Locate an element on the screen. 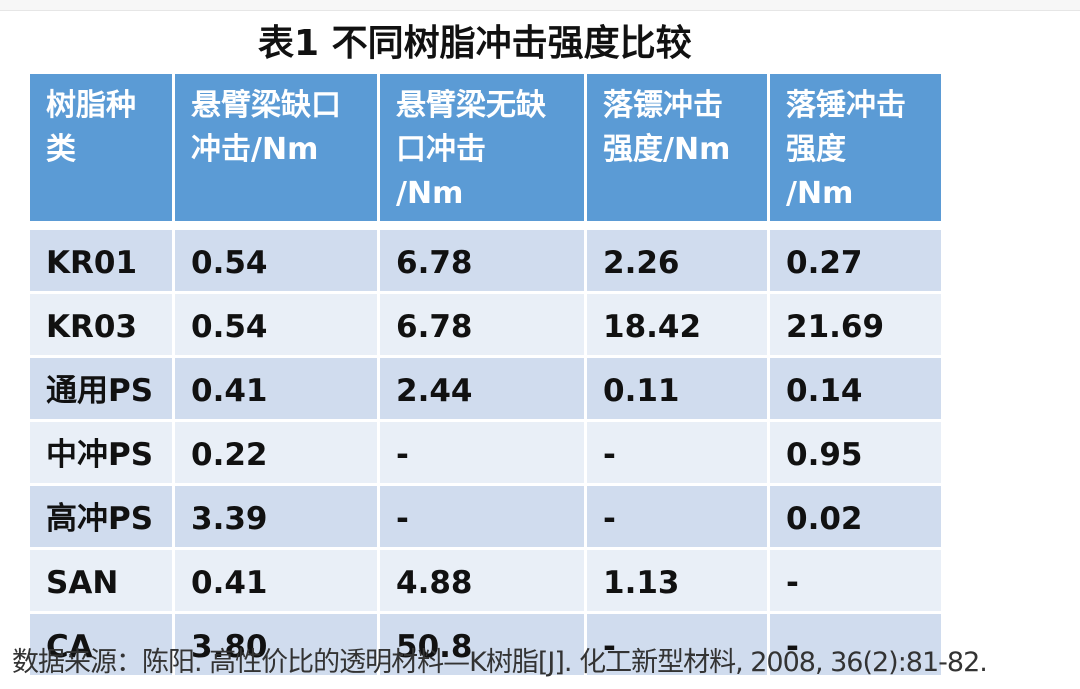  cell-resin: SAN is located at coordinates (102, 582).